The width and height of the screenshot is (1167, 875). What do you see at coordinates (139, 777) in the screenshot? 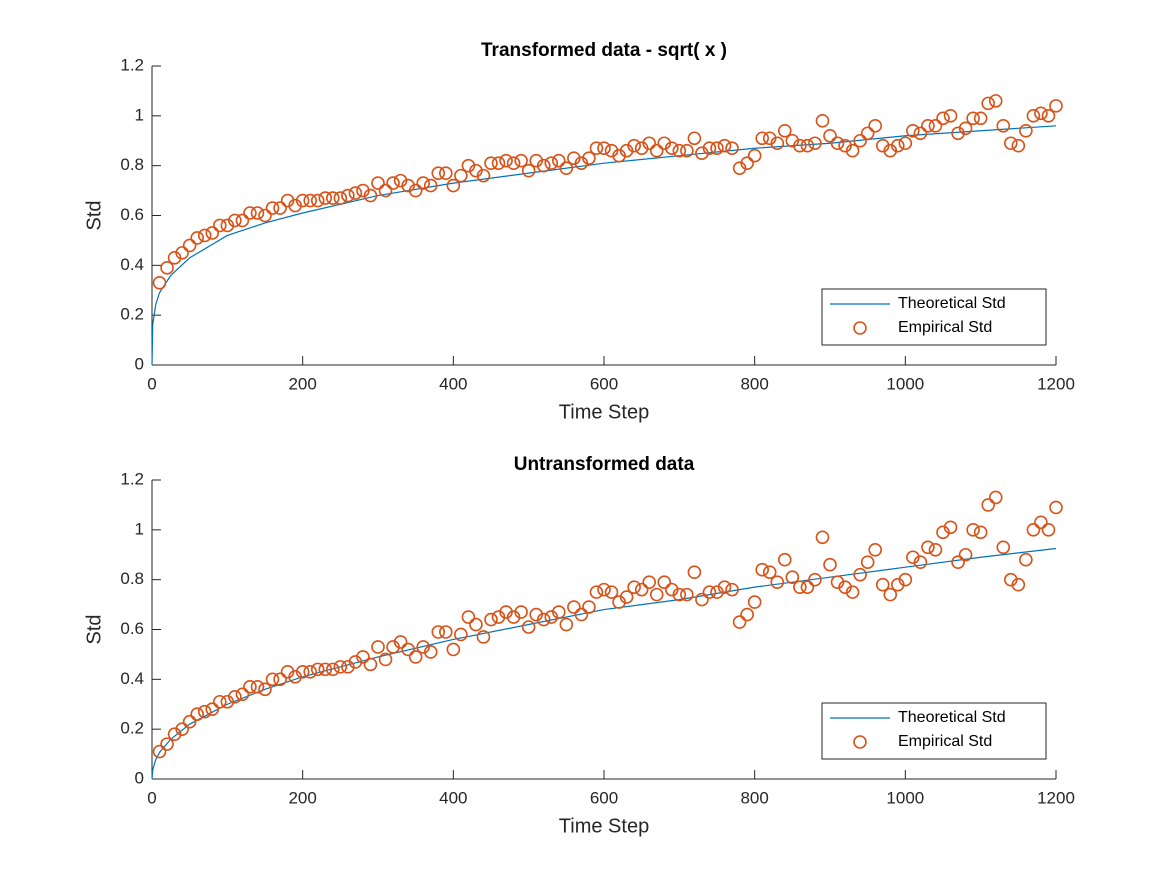
I see `y-tick-label: 0` at bounding box center [139, 777].